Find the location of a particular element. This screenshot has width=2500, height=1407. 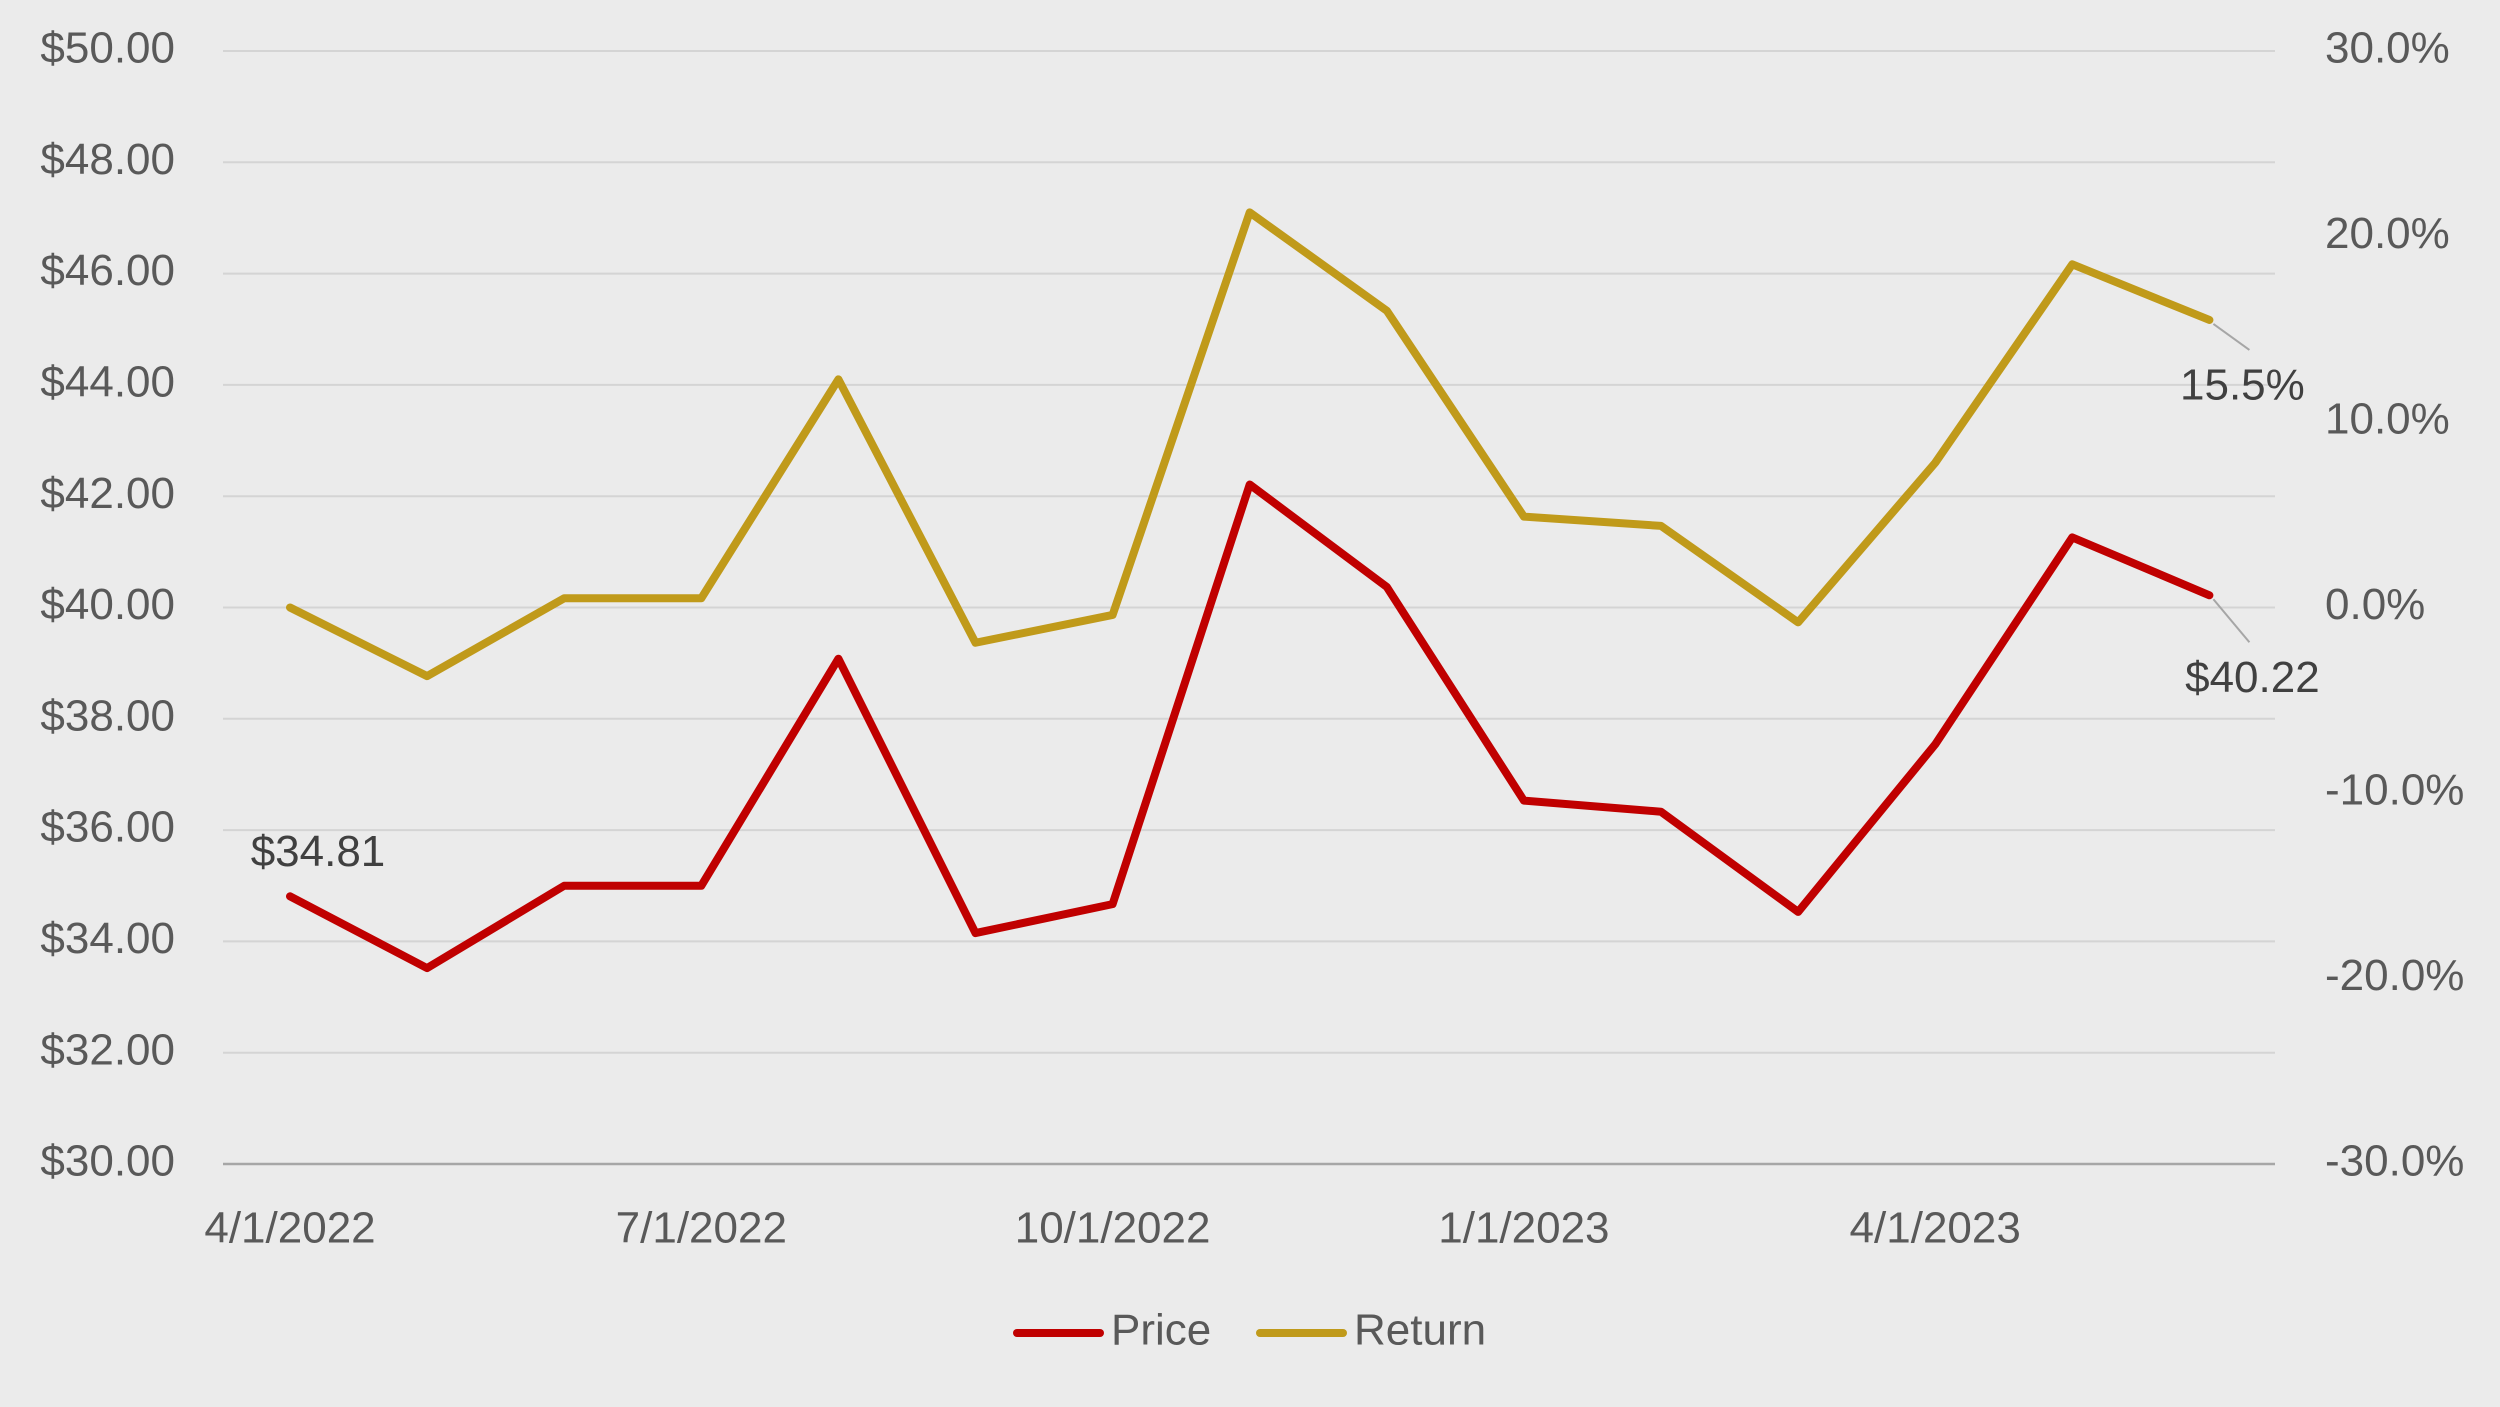

y-tick-label: $30.00 is located at coordinates (107, 1161).